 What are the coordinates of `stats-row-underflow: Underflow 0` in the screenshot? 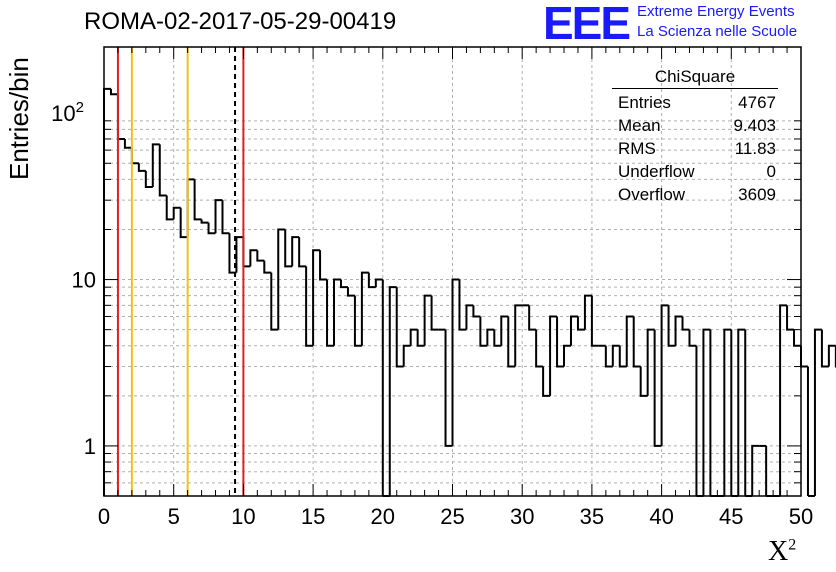 It's located at (695, 171).